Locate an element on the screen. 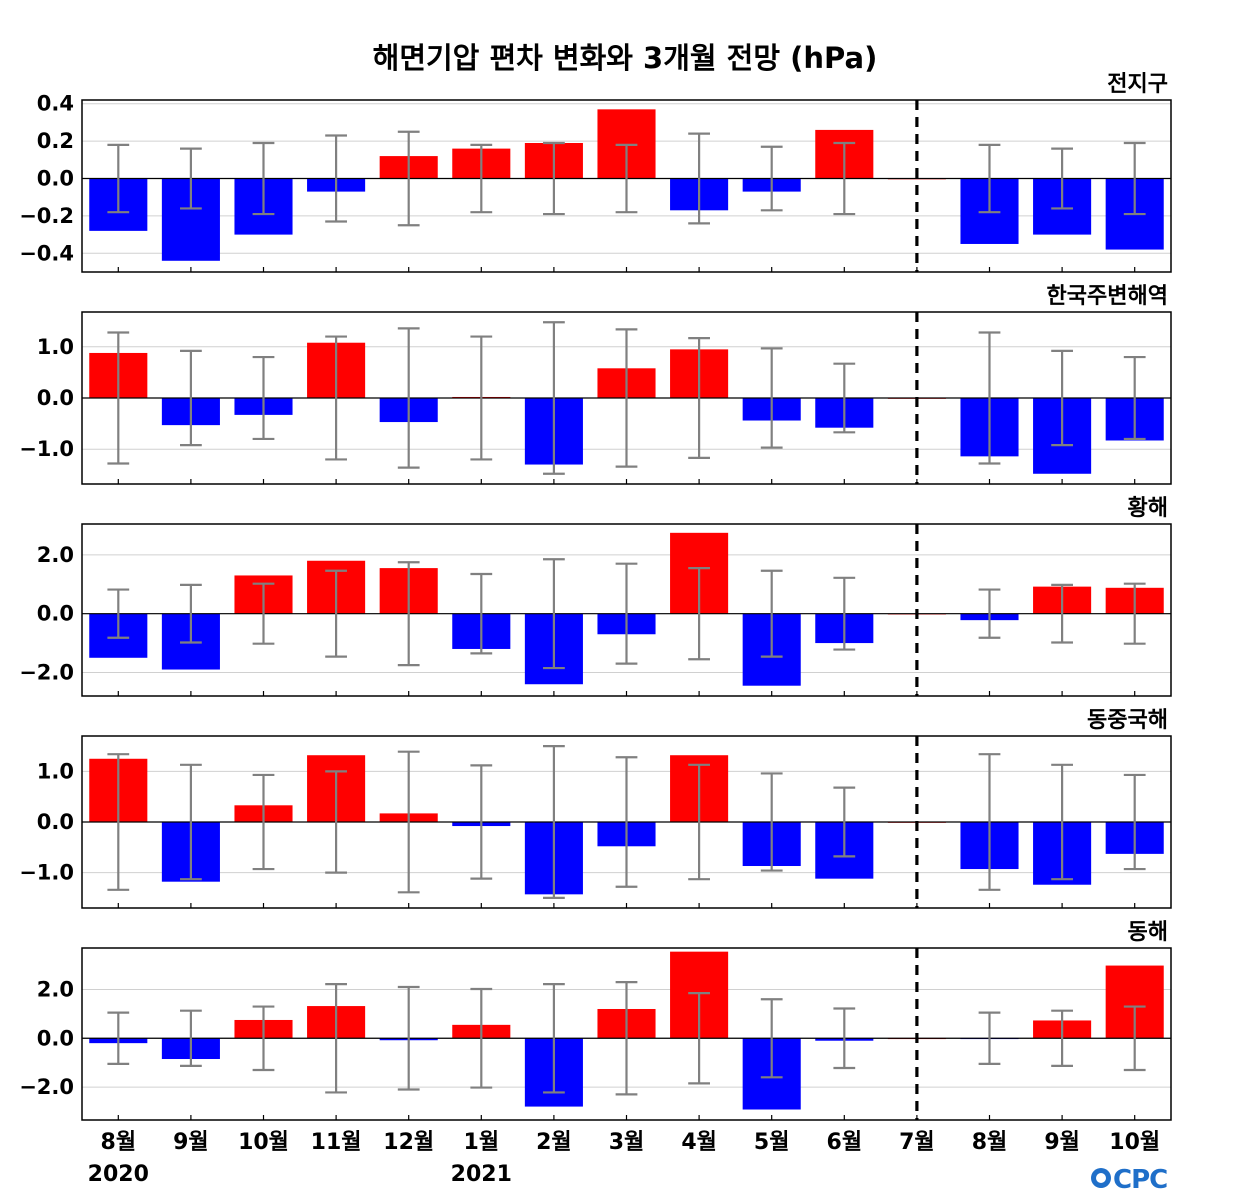  x-tick-label: 12월 is located at coordinates (408, 1142).